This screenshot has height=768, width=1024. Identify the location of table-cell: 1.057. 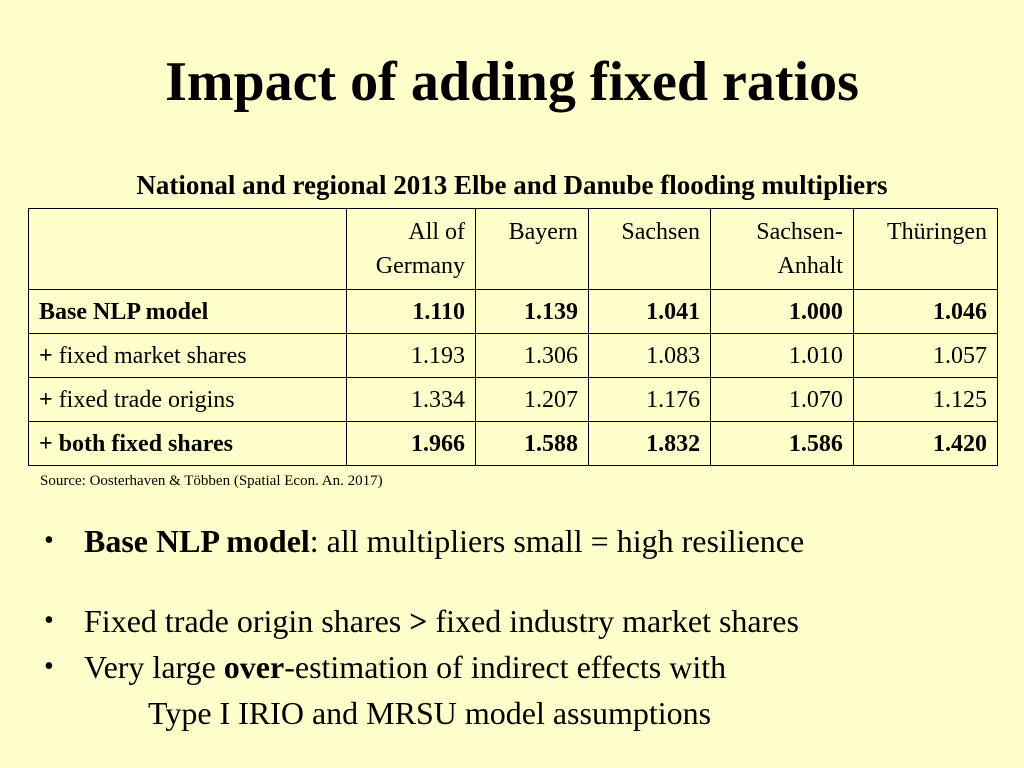
(925, 355).